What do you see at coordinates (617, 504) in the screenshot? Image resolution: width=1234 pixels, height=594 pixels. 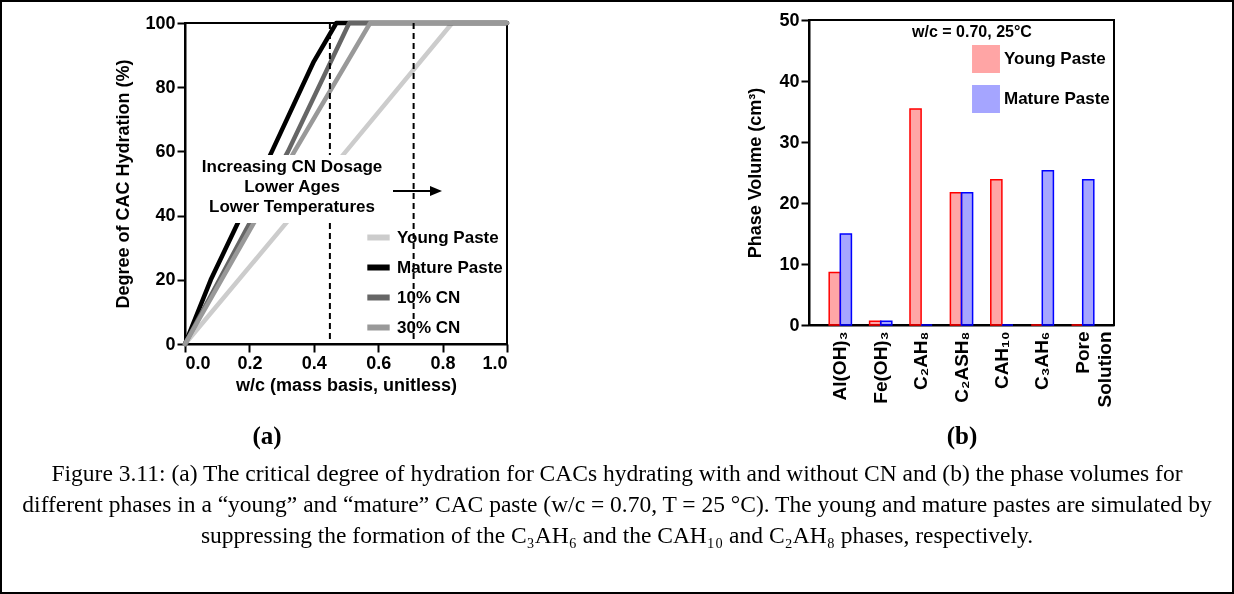 I see `caption: Figure 3.11: (a) The critical degree of hydration for CACs hydrating with and without CN and (b) the phase volumes for different phases in a “young” and “mature” CAC paste (w/c = 0.70, T = 25 °C). The young and mature pastes are simulated by suppressing the formation of the C₃AH₆ and the CAH₁₀ and C₂AH₈ phases, respectively.` at bounding box center [617, 504].